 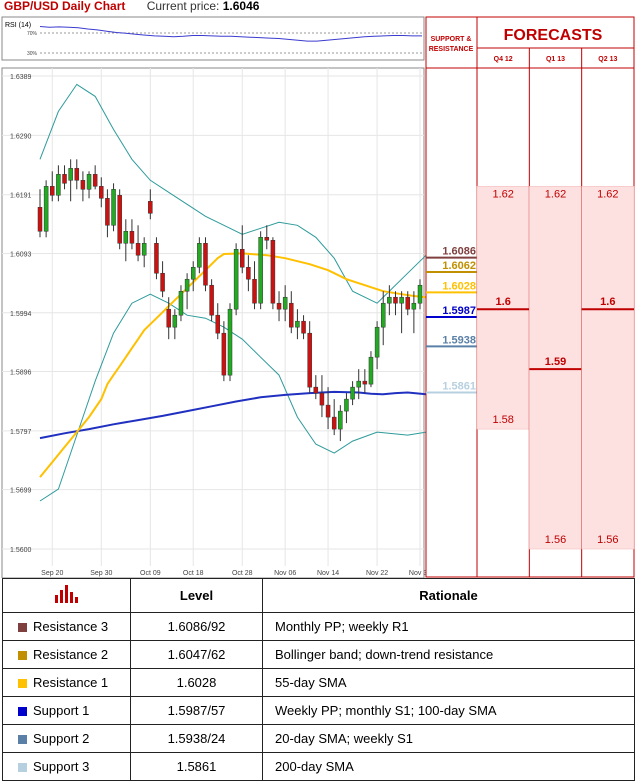 I want to click on level-rationale: Weekly PP; monthly S1; 100-day SMA, so click(x=448, y=710).